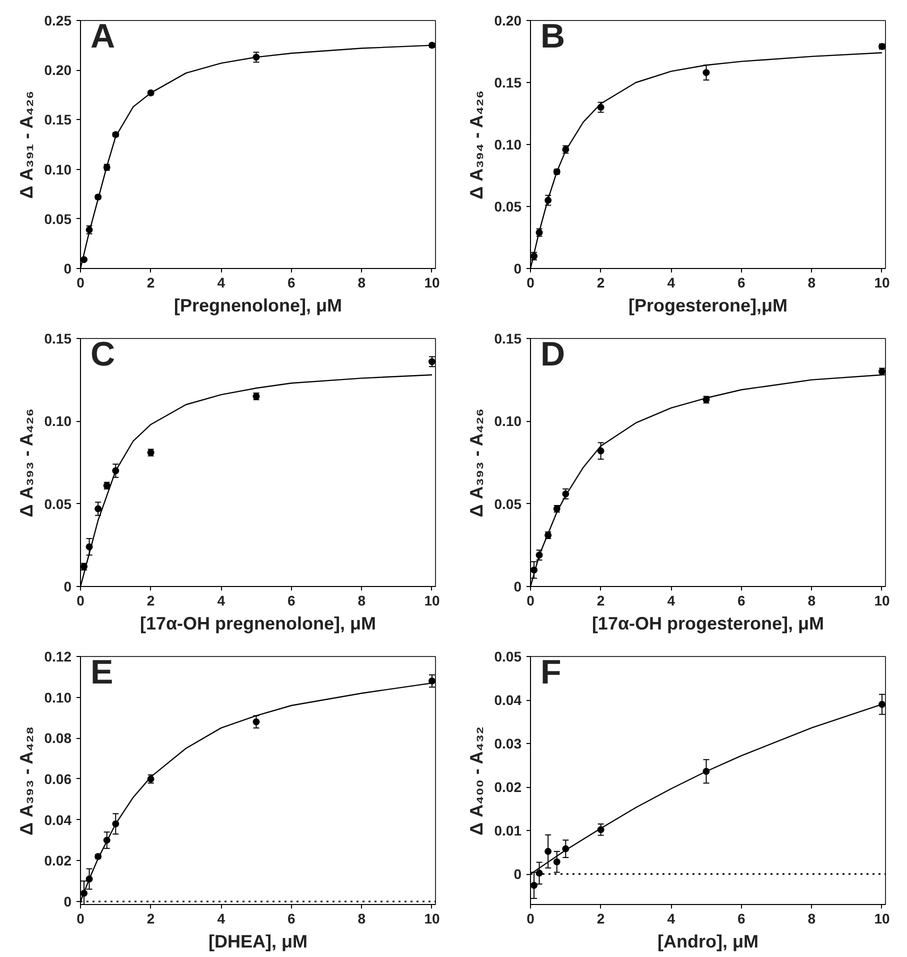 This screenshot has width=907, height=957. Describe the element at coordinates (258, 306) in the screenshot. I see `x-axis-title: [Pregnenolone], μM` at that location.